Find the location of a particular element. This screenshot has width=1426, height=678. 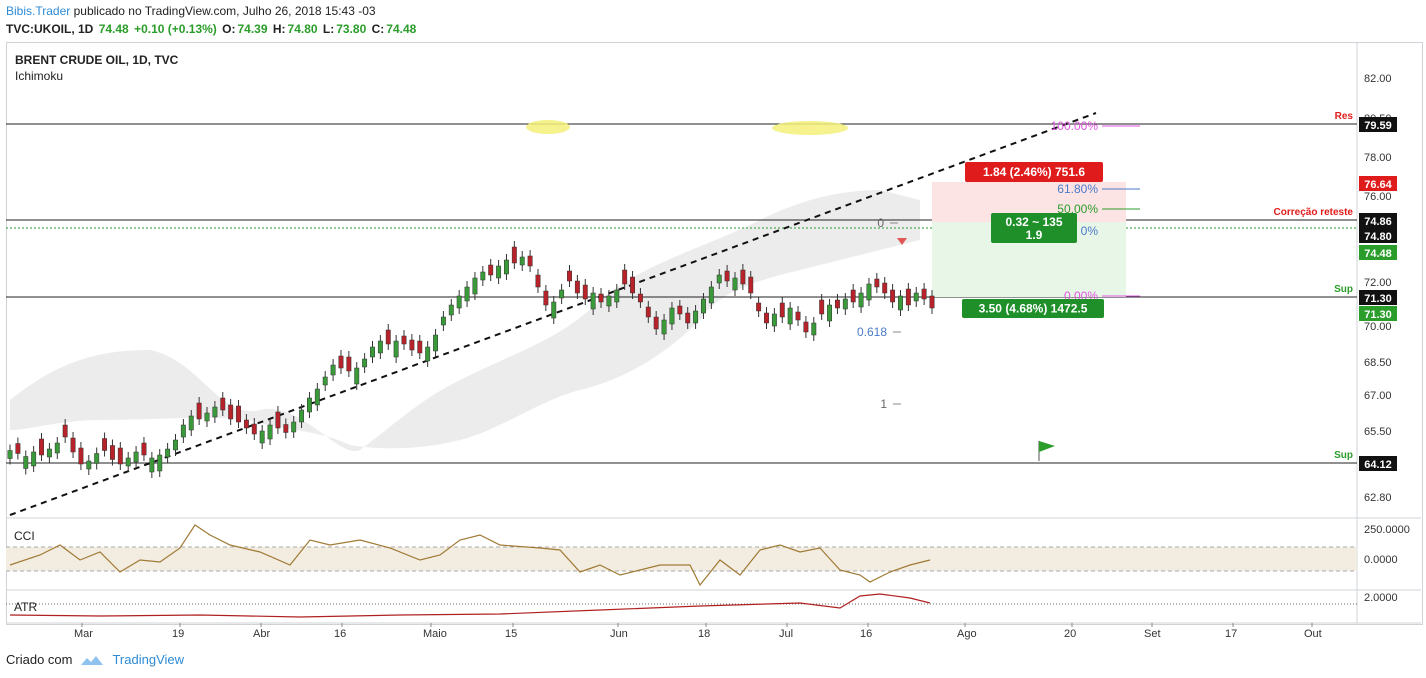

last-price: 74.48 is located at coordinates (113, 29).